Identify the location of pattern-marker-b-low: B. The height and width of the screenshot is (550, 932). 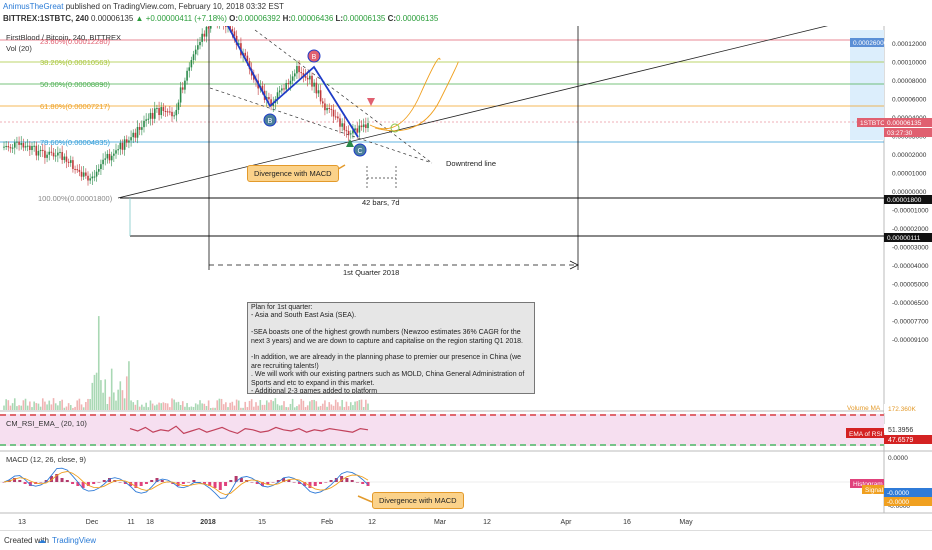
(270, 120).